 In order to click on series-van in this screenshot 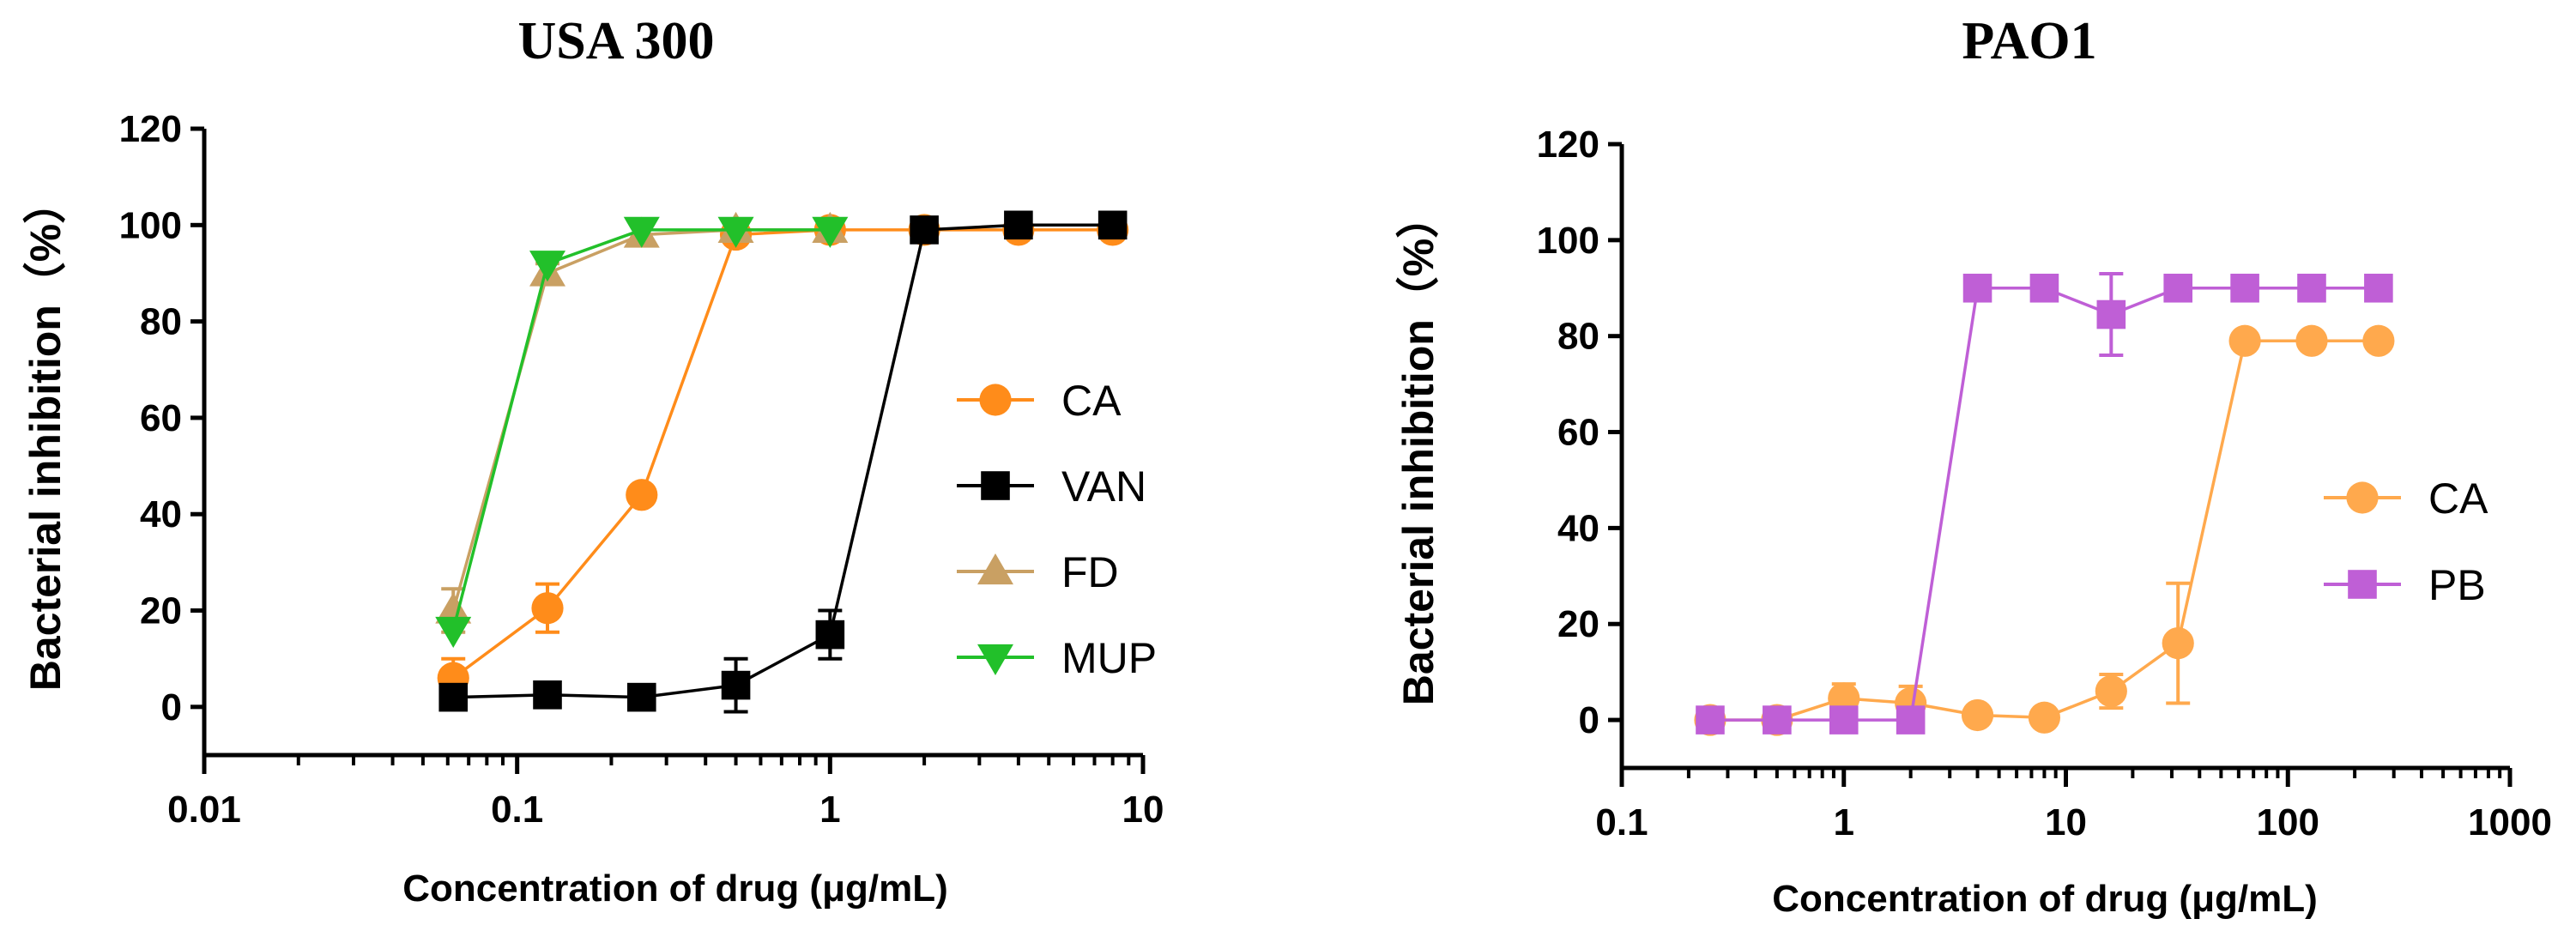, I will do `click(783, 462)`.